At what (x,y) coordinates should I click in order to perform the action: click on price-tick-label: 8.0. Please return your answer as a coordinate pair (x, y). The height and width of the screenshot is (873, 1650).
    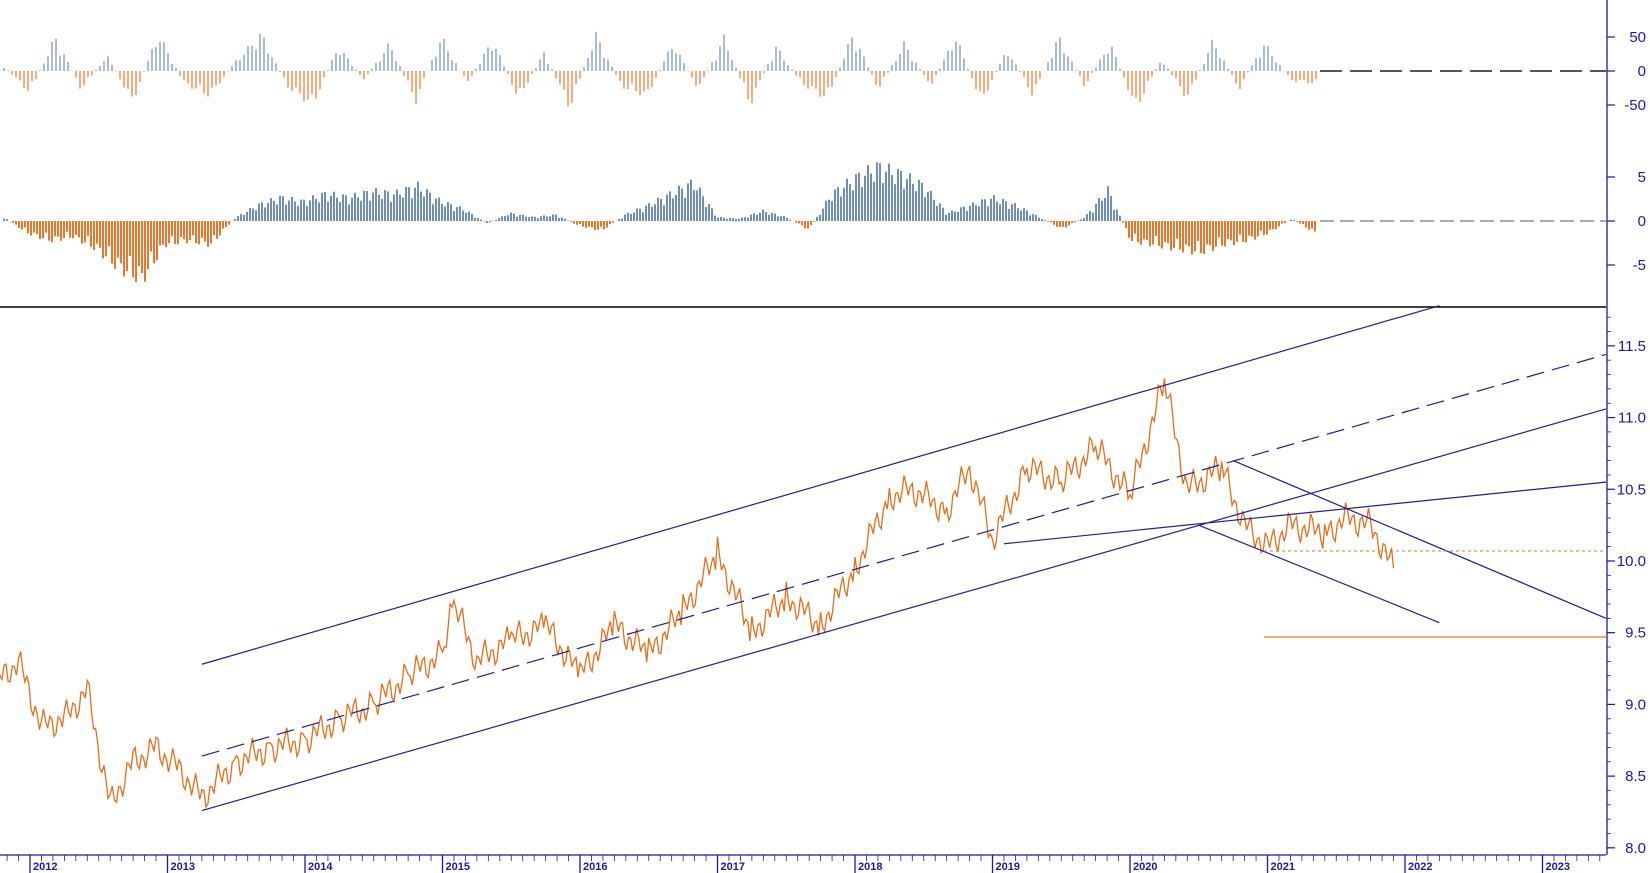
    Looking at the image, I should click on (1635, 848).